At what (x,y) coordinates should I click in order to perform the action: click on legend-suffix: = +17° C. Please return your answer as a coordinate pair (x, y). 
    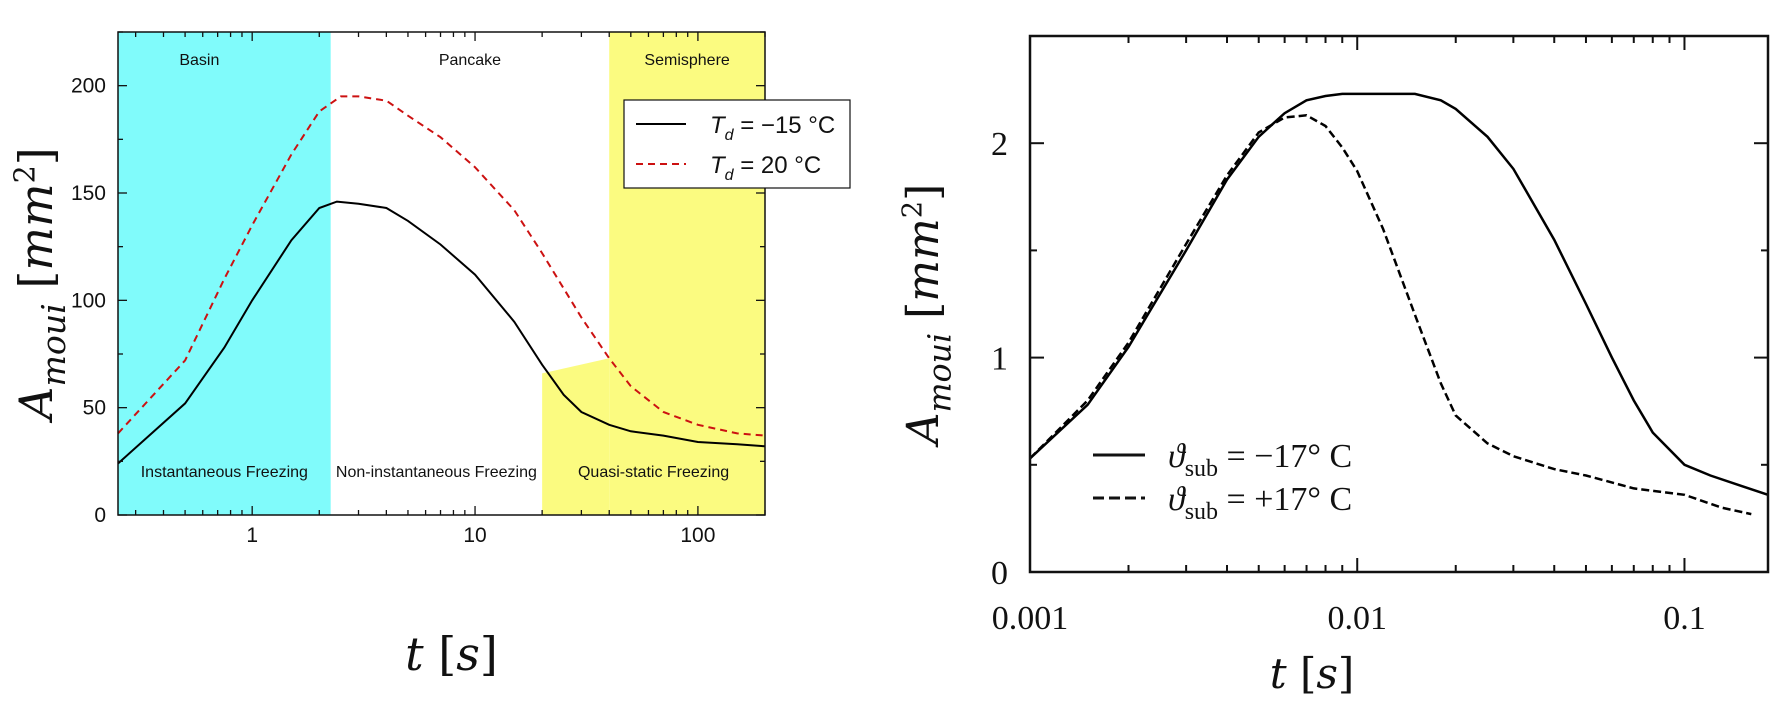
    Looking at the image, I should click on (1285, 499).